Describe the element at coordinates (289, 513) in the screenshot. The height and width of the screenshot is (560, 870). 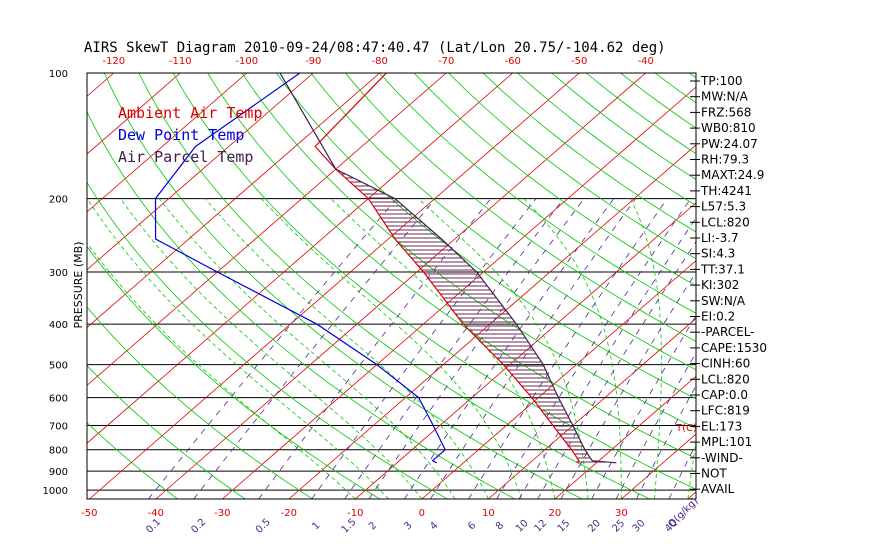
I see `bottom-temp-tick-label: -20` at that location.